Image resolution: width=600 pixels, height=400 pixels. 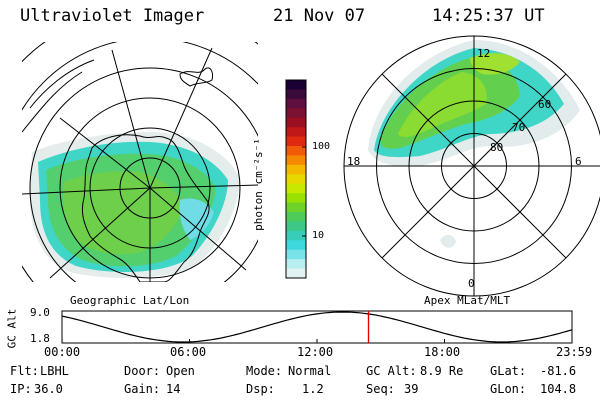 What do you see at coordinates (40, 312) in the screenshot?
I see `altitude-ytick-max: 9.0` at bounding box center [40, 312].